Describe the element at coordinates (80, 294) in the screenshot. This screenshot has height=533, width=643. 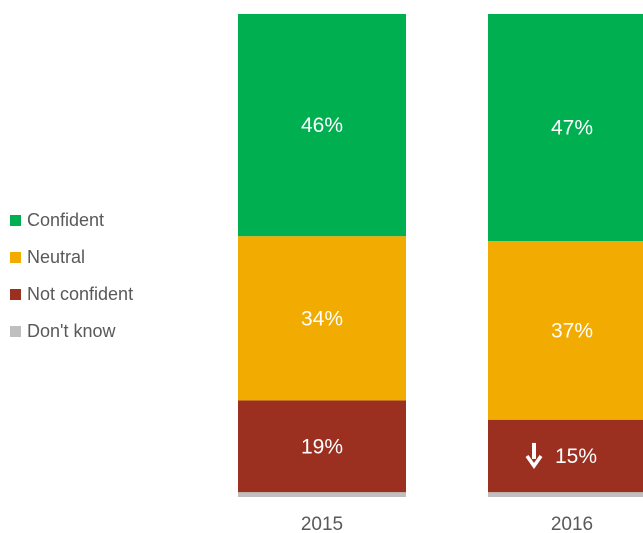
I see `legend-label-not-confident: Not confident` at that location.